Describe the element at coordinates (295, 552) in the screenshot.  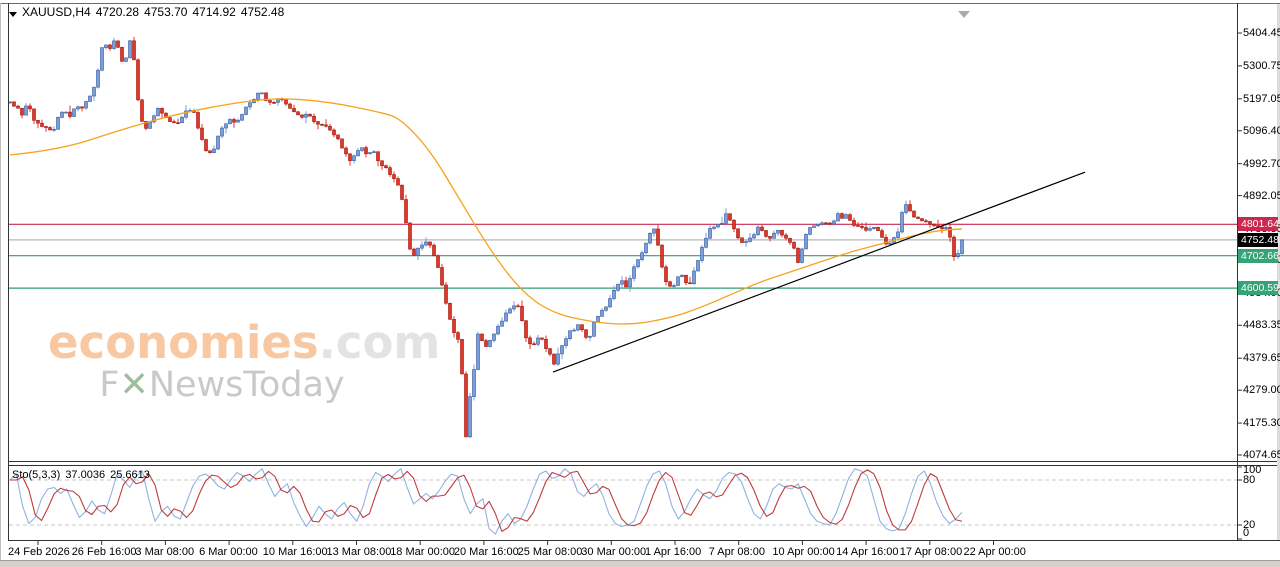
I see `time-axis-label: 10 Mar 16:00` at that location.